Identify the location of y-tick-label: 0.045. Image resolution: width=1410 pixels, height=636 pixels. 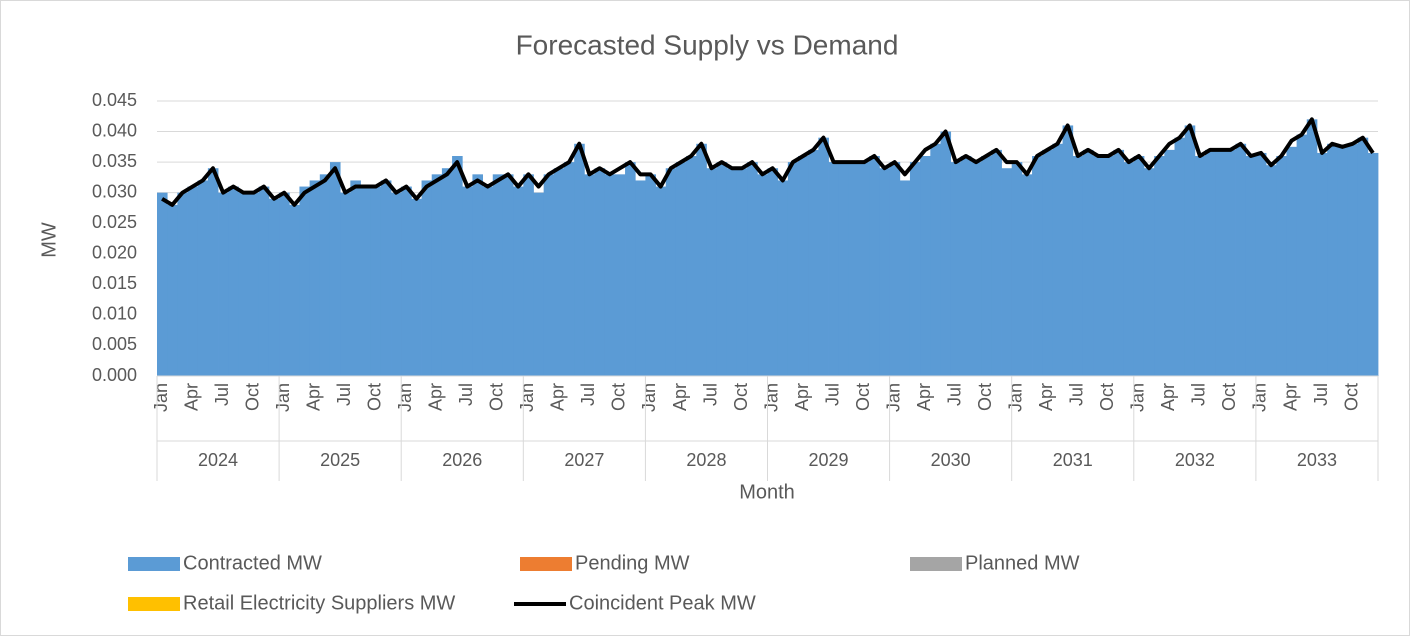
(114, 100).